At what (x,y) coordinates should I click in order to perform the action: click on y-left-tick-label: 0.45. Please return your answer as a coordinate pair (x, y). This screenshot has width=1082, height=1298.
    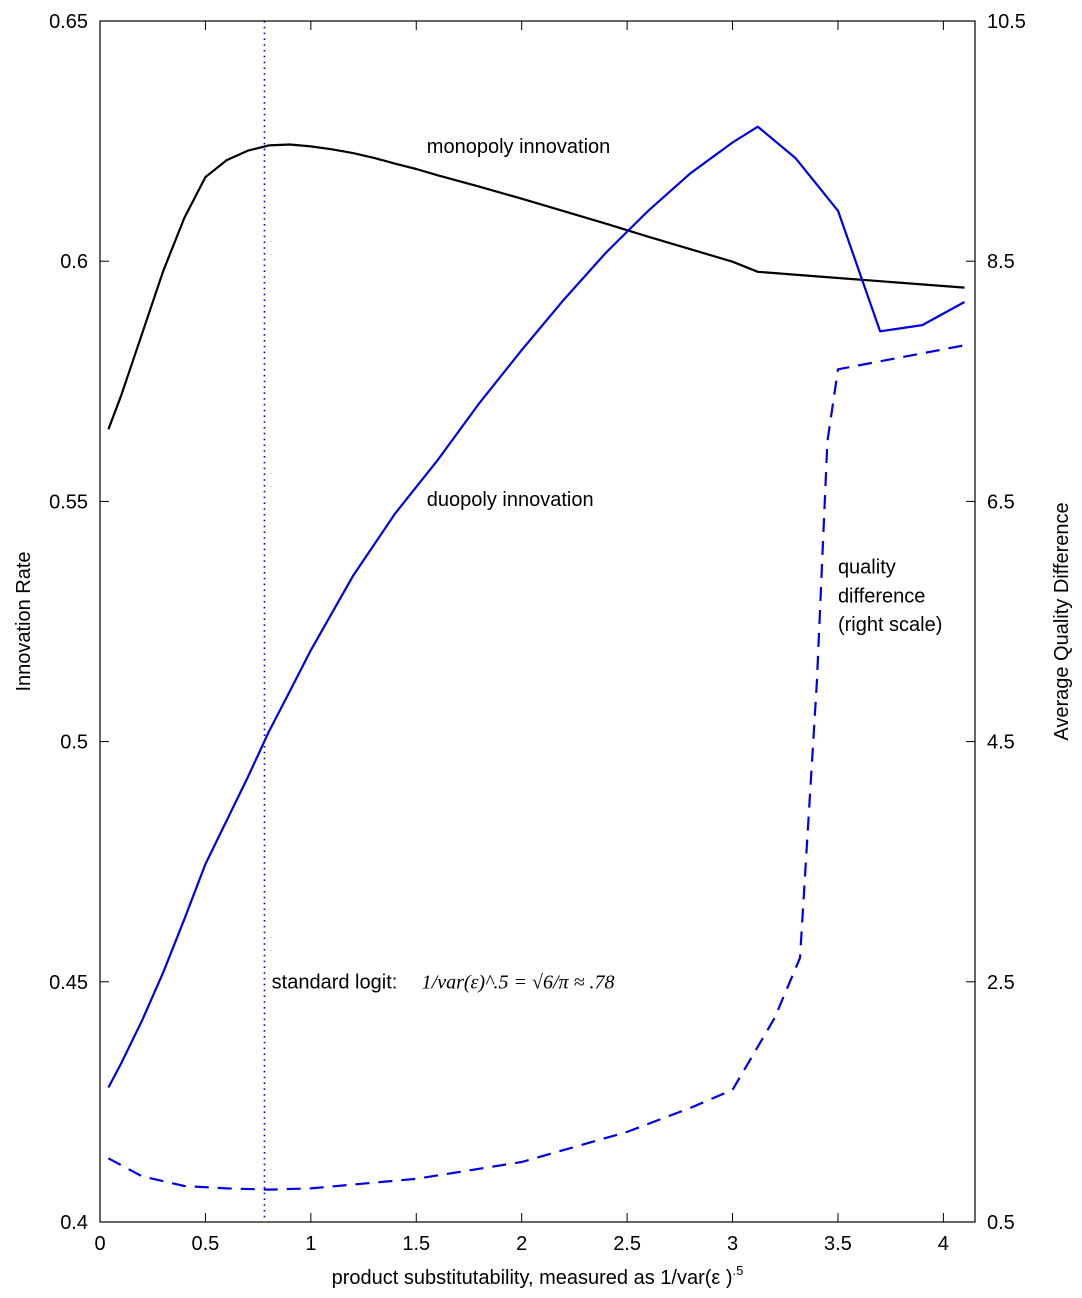
    Looking at the image, I should click on (68, 983).